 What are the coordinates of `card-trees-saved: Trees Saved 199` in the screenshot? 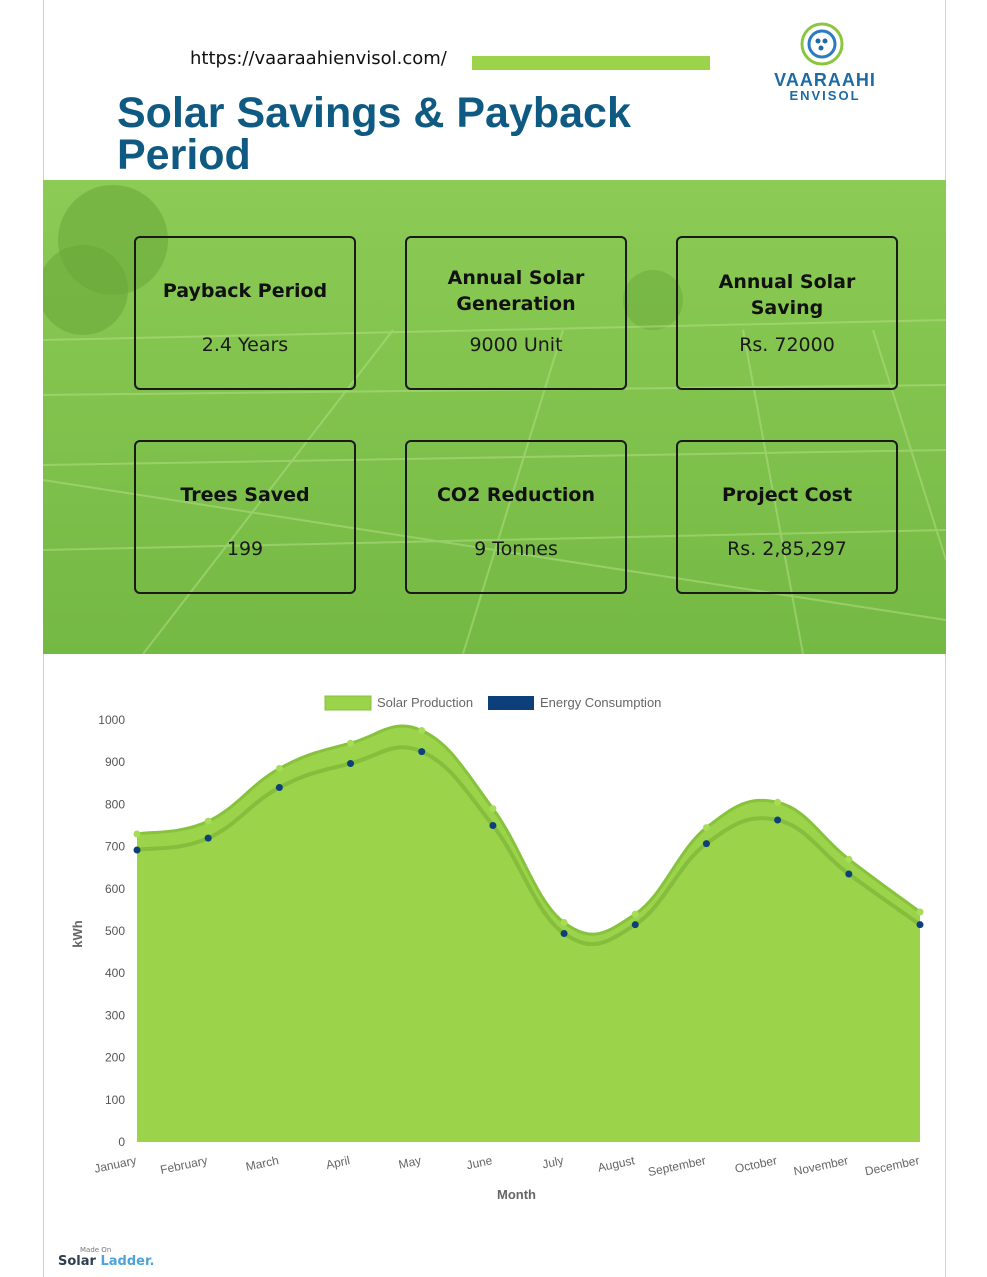 It's located at (245, 517).